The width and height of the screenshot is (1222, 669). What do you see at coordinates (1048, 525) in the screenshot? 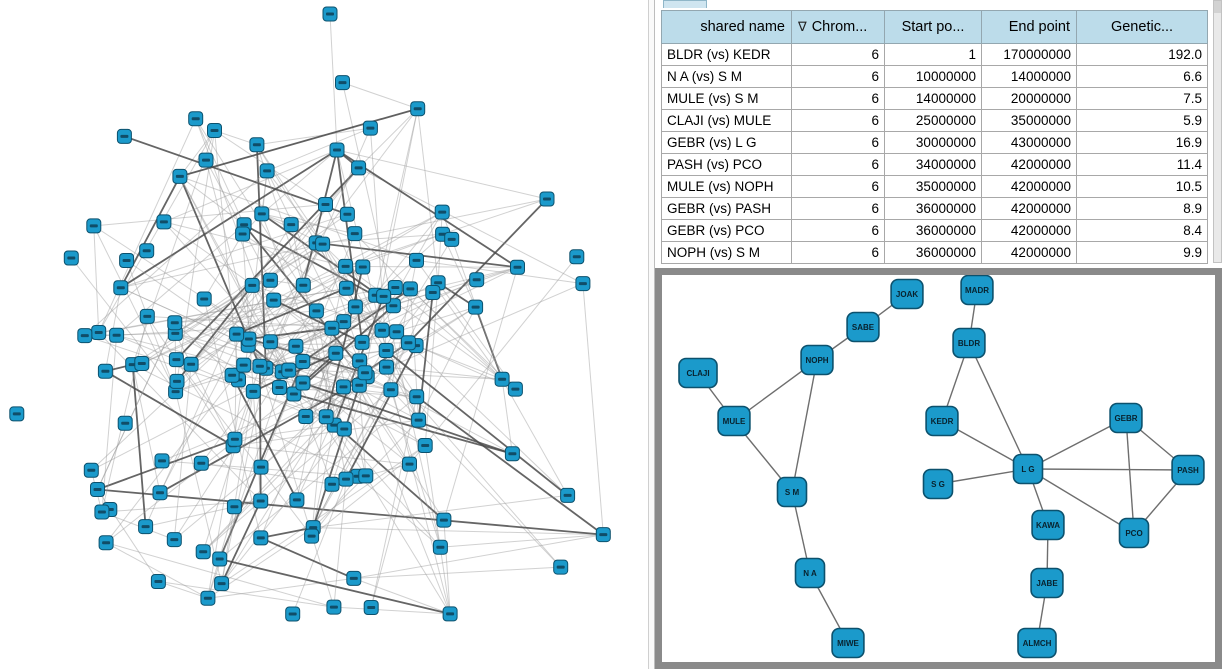
I see `graph-node-kawa: KAWA` at bounding box center [1048, 525].